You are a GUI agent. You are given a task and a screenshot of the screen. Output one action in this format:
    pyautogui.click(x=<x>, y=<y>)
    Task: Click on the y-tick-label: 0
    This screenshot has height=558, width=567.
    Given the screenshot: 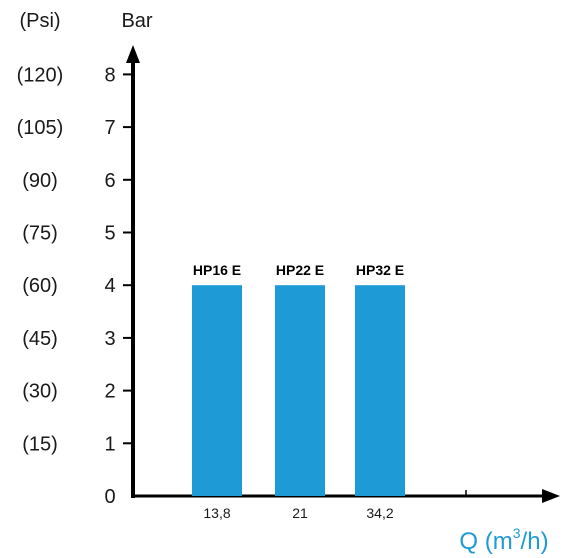 What is the action you would take?
    pyautogui.click(x=109, y=497)
    